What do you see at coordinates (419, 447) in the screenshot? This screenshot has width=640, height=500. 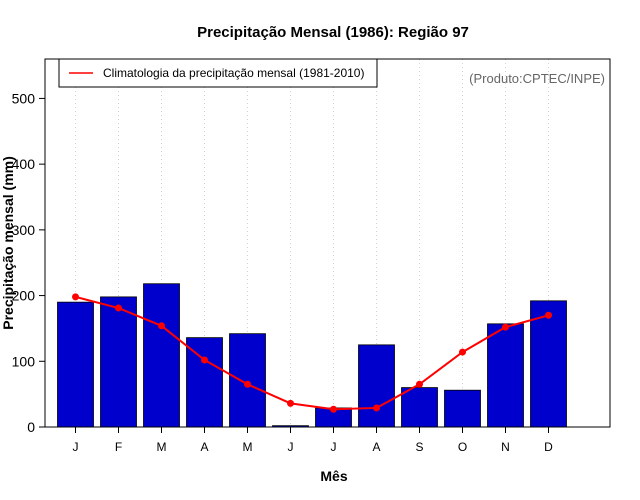 I see `x-tick-label: S` at bounding box center [419, 447].